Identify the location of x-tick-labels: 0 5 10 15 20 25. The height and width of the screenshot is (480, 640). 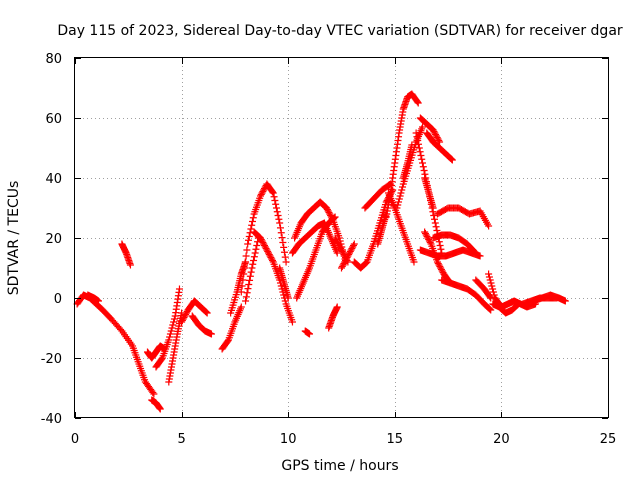
(343, 439).